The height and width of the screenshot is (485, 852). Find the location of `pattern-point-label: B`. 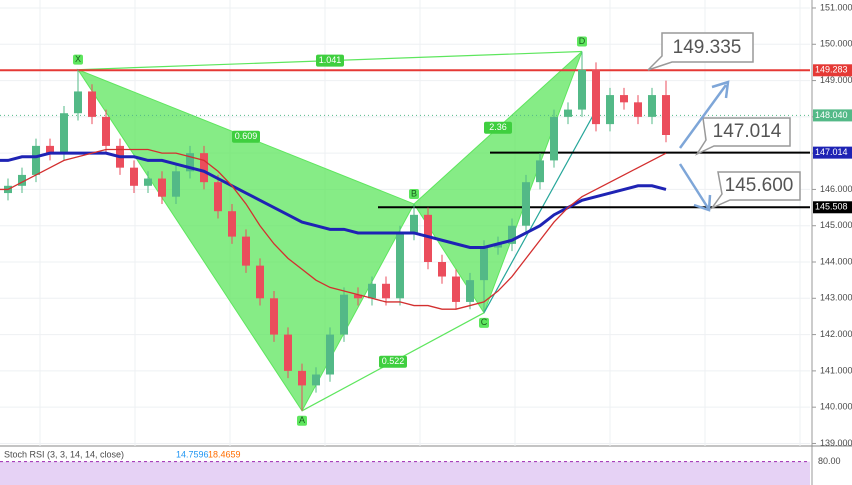

pattern-point-label: B is located at coordinates (414, 193).